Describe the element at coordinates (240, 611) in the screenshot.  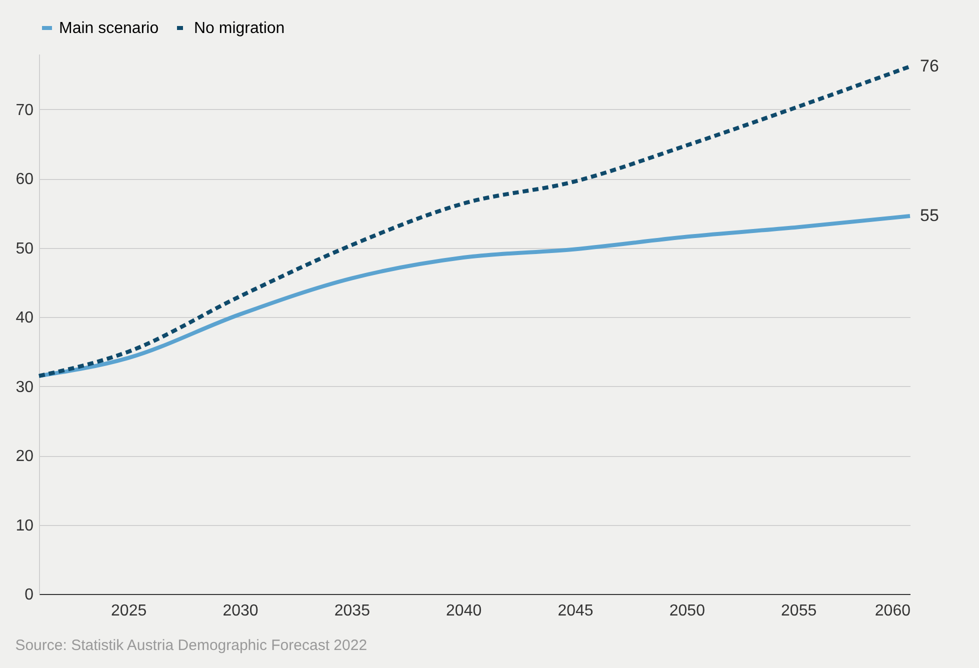
I see `x-tick-label: 2030` at that location.